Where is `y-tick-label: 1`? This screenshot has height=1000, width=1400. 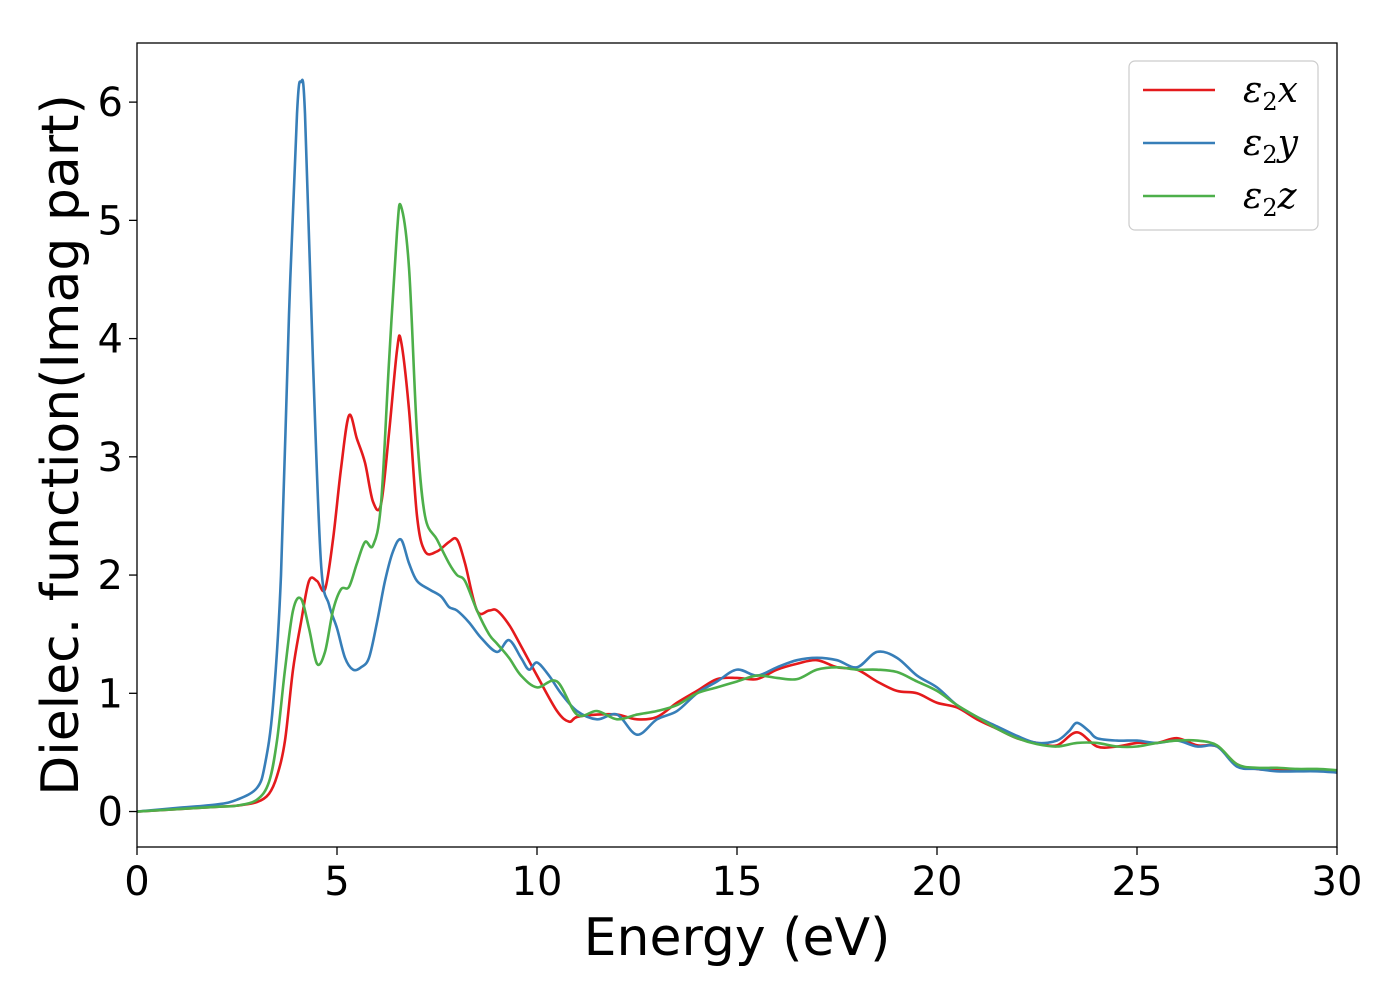
y-tick-label: 1 is located at coordinates (110, 694).